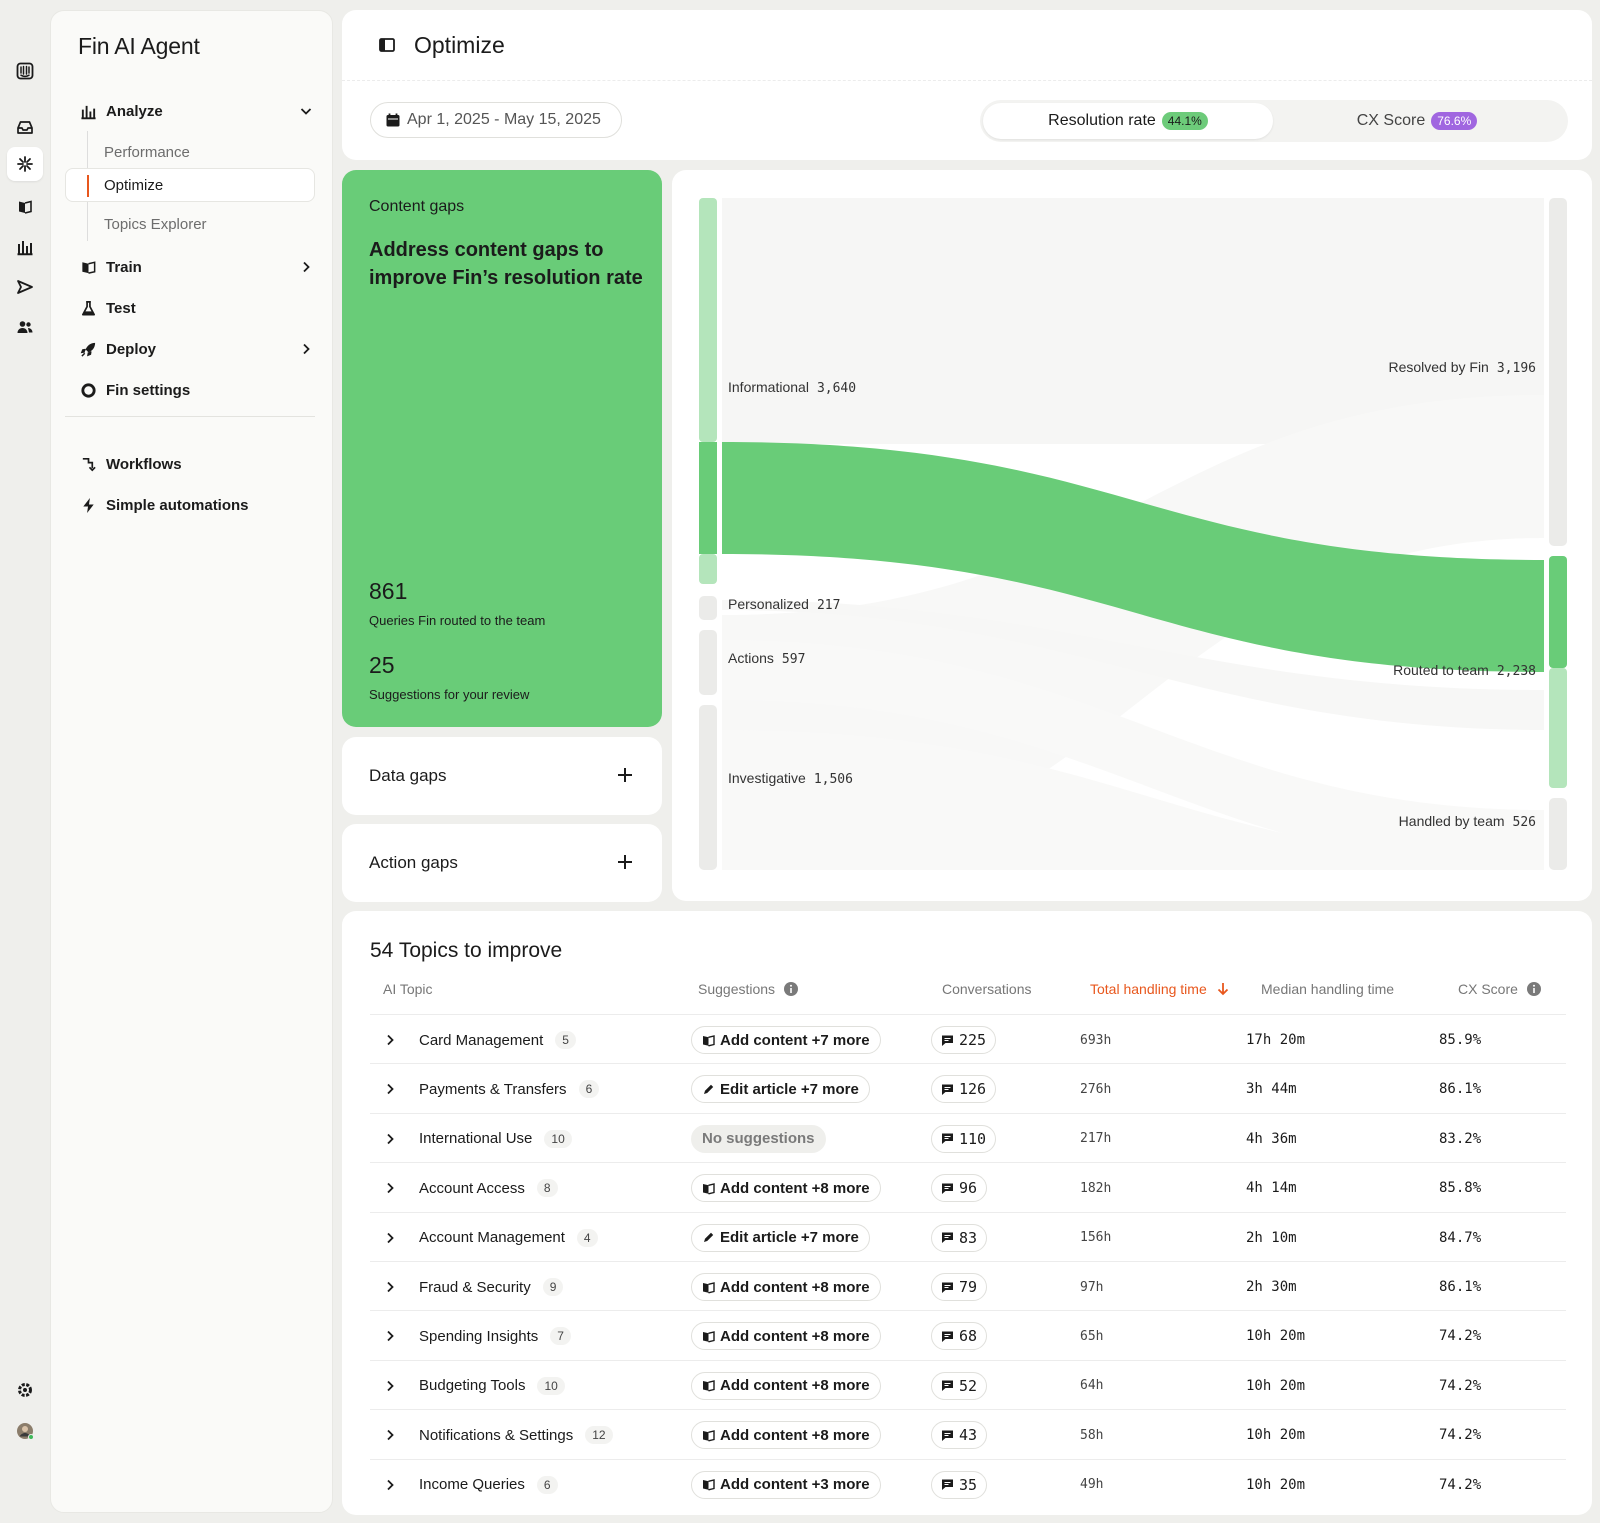 This screenshot has height=1523, width=1600. Describe the element at coordinates (25, 127) in the screenshot. I see `inbox-icon` at that location.